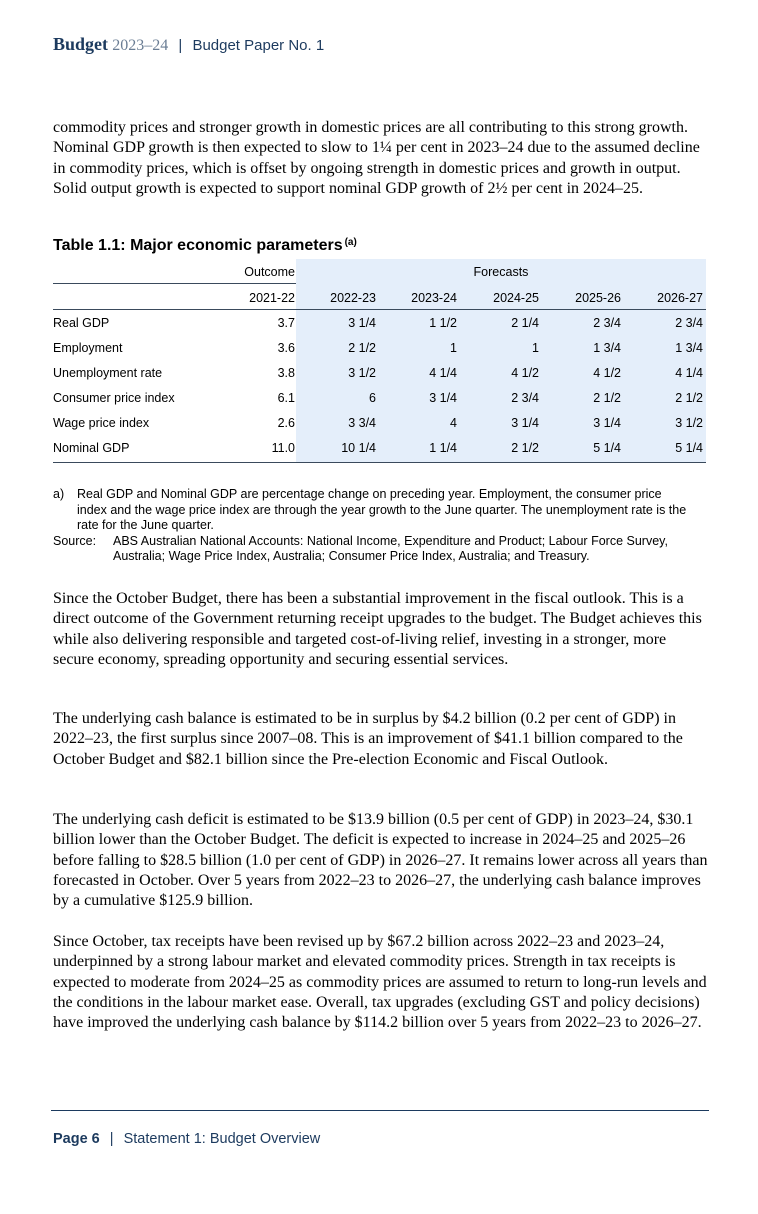  What do you see at coordinates (525, 323) in the screenshot?
I see `table-cell: 2 1/4` at bounding box center [525, 323].